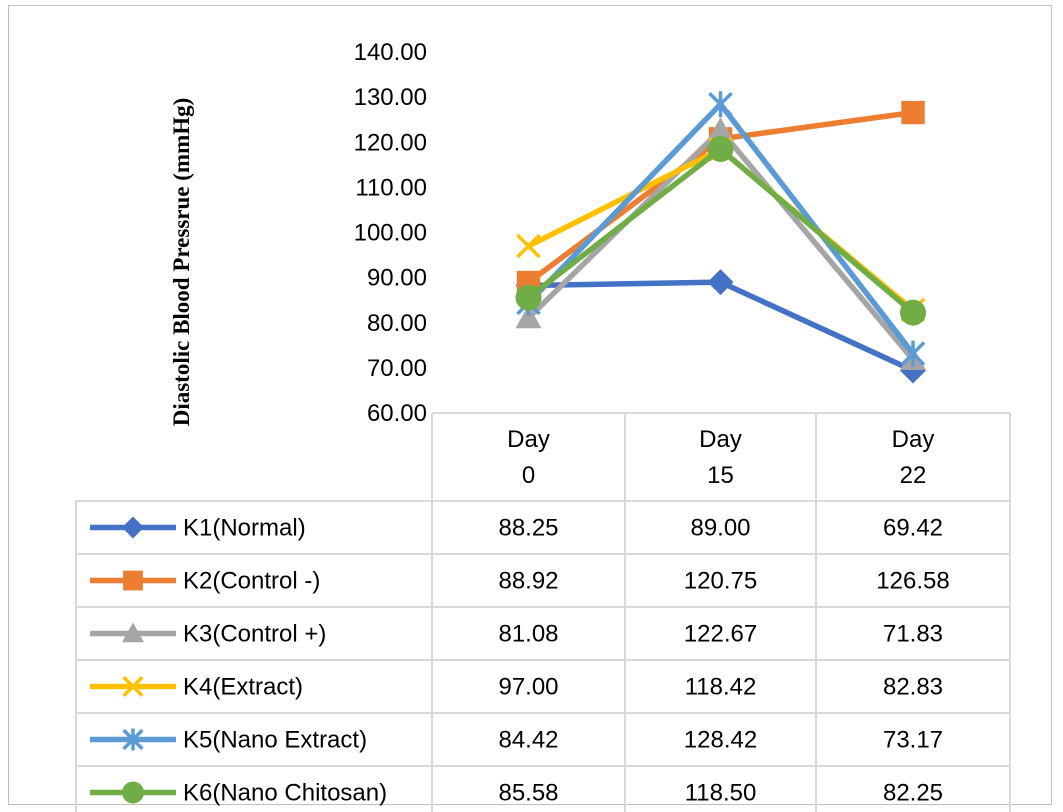  I want to click on data-table-cell: 126.58, so click(912, 581).